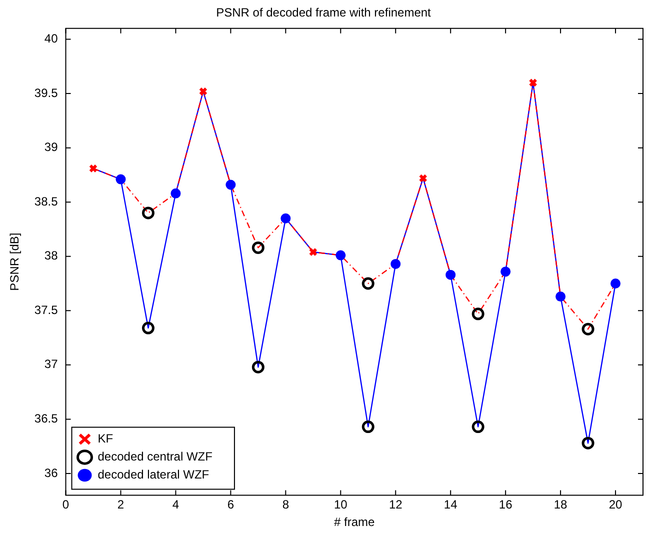 The image size is (651, 534). What do you see at coordinates (395, 505) in the screenshot?
I see `x-tick-label: 12` at bounding box center [395, 505].